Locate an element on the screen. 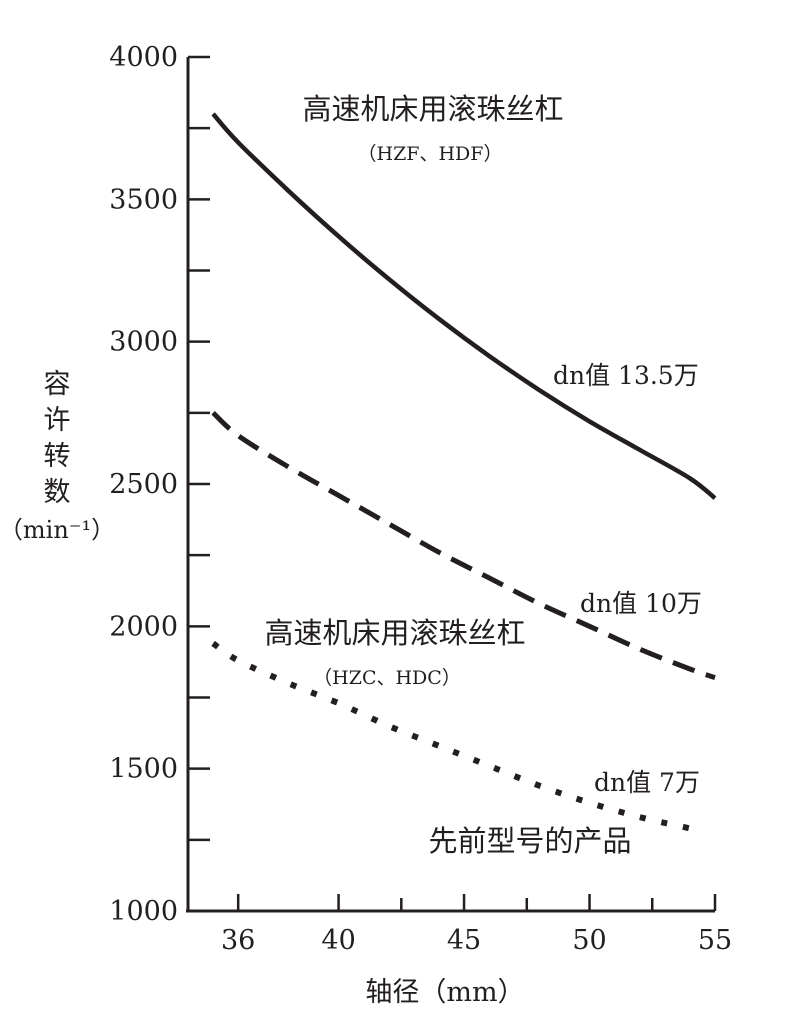  series-label-70000: dn值 7万 is located at coordinates (647, 782).